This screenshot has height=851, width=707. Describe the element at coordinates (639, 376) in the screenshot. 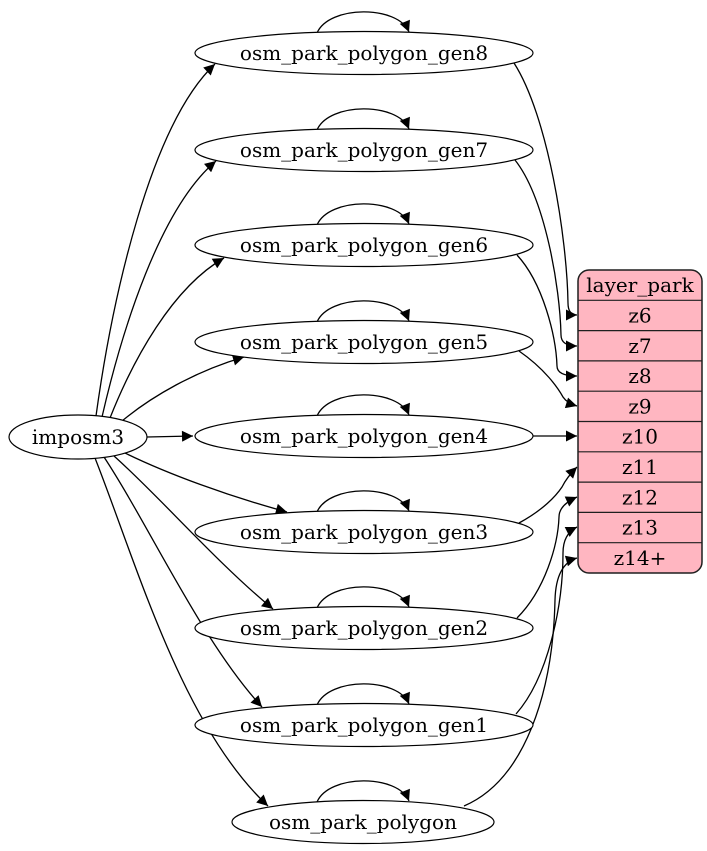

I see `layer-row-z8: z8` at that location.